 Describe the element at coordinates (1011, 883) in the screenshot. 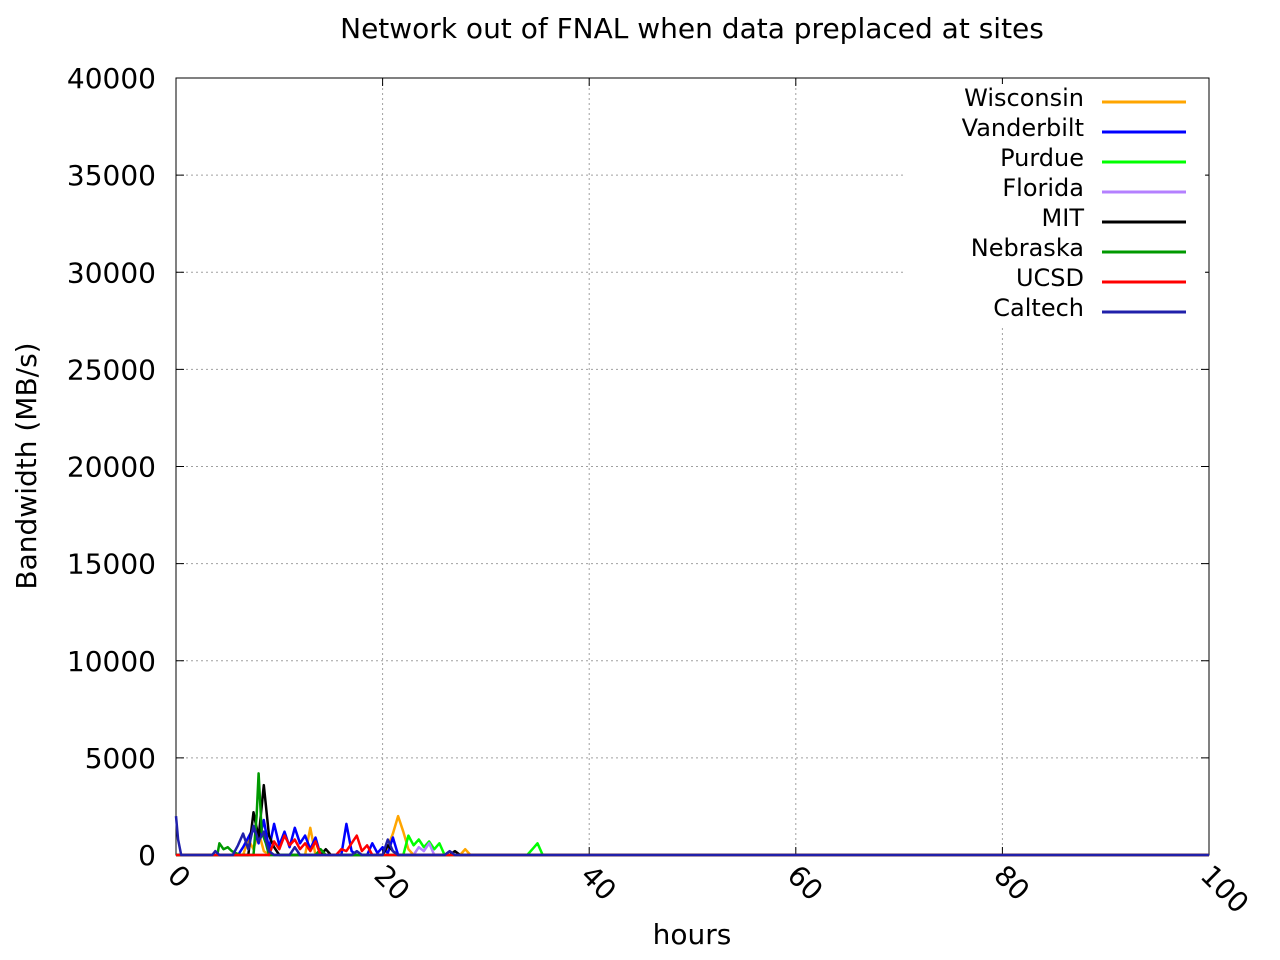

I see `x-tick-label: 80` at that location.